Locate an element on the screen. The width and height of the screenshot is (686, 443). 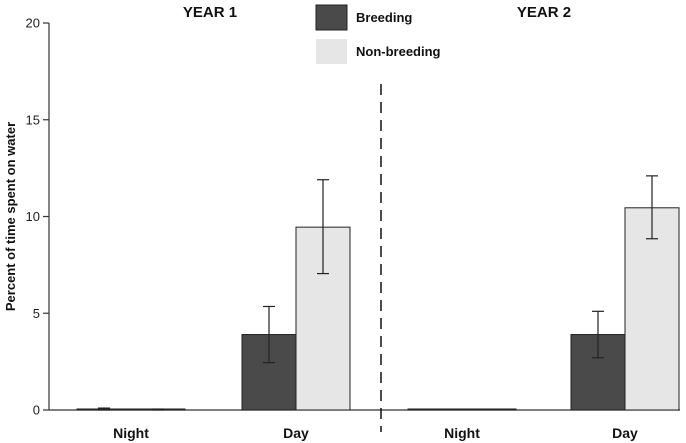
y-ticks: 0 5 10 15 20 is located at coordinates (37, 217).